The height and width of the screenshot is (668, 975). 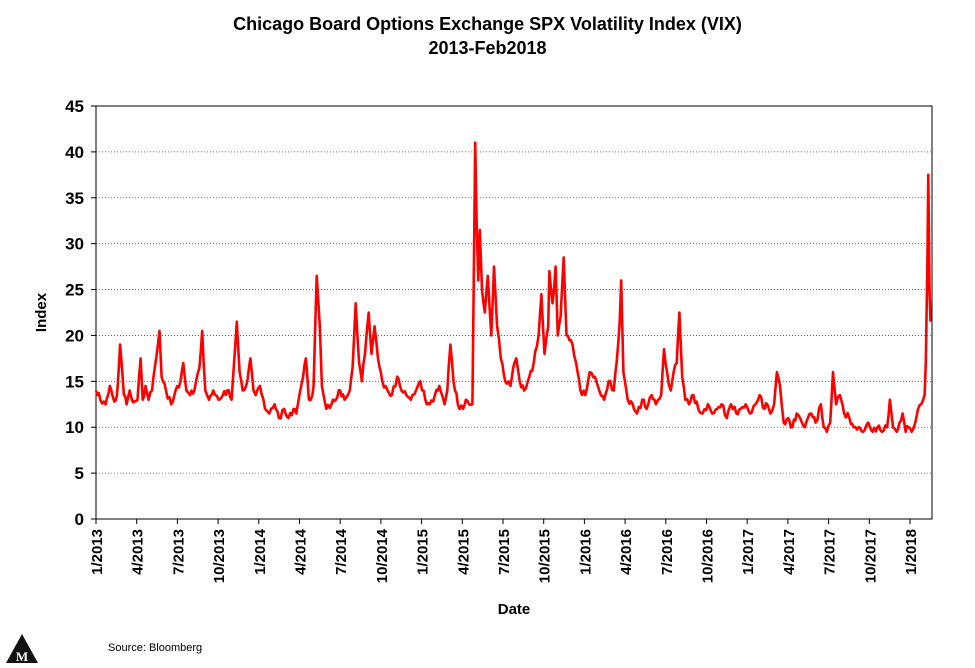 What do you see at coordinates (830, 552) in the screenshot?
I see `x-tick-label: 7/2017` at bounding box center [830, 552].